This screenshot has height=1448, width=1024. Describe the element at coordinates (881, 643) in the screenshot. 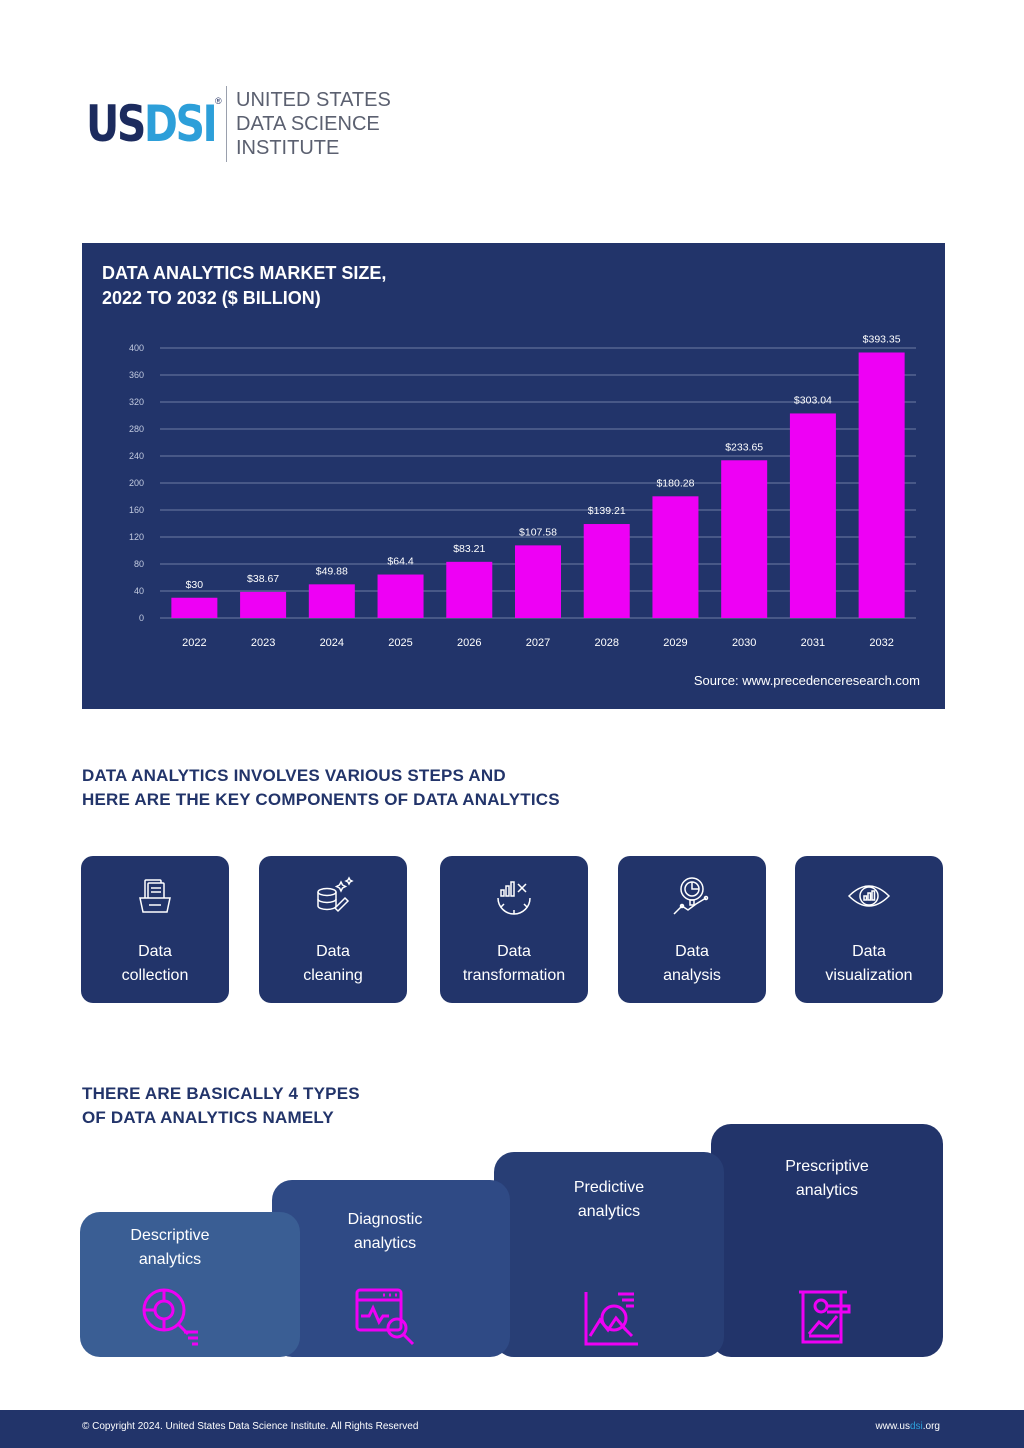

I see `x-tick-label: 2032` at that location.